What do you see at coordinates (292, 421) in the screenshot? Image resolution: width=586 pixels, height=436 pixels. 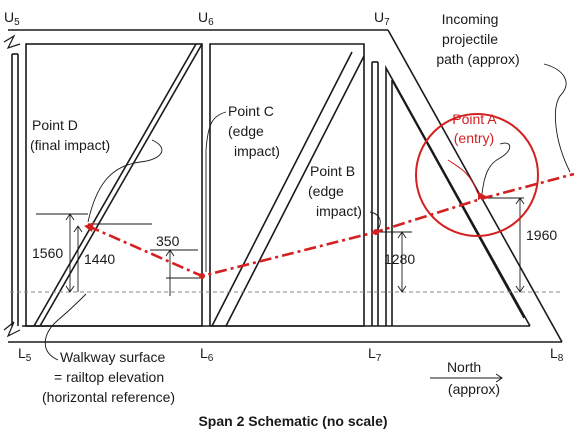 I see `diagram-caption: Span 2 Schematic (no scale)` at bounding box center [292, 421].